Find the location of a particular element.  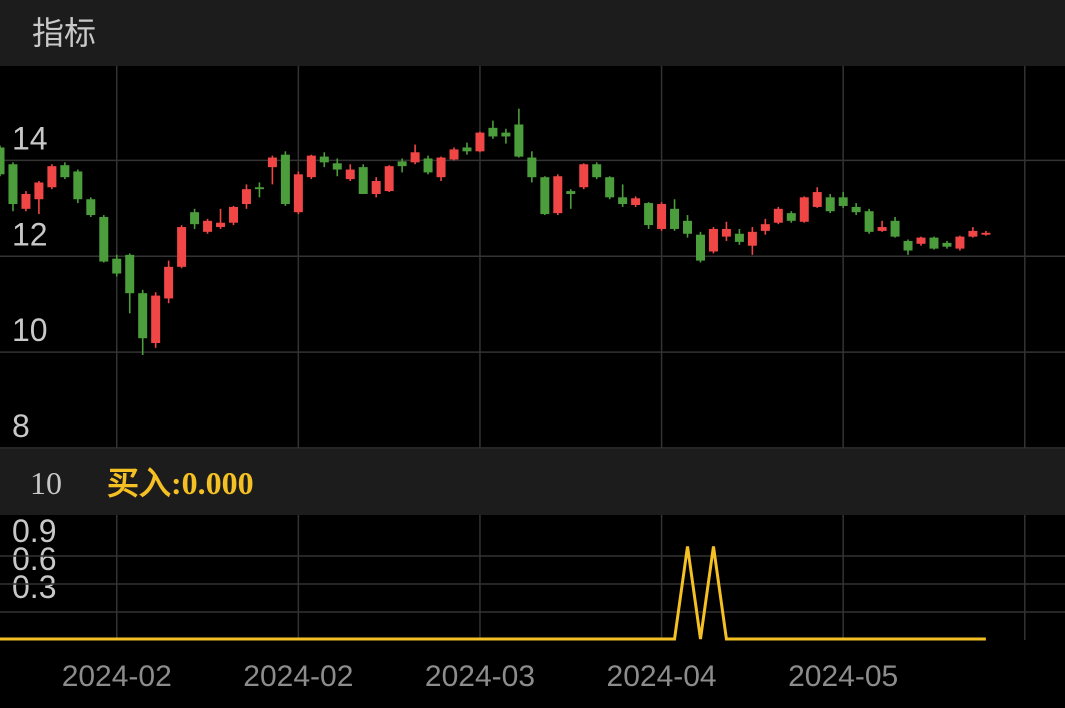

y-tick-label: 10 is located at coordinates (30, 330).